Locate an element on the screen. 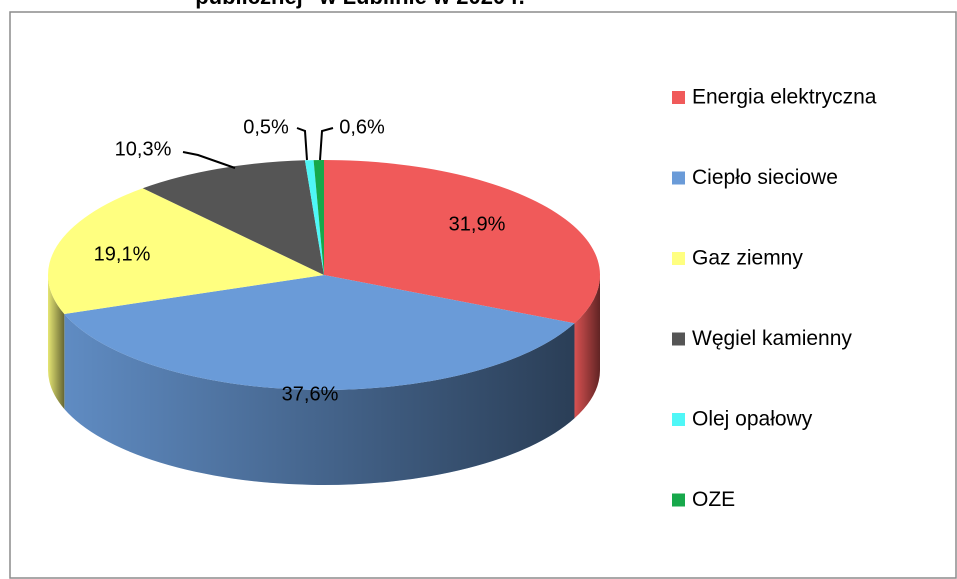 The height and width of the screenshot is (579, 957). data-label: 31,9% is located at coordinates (477, 224).